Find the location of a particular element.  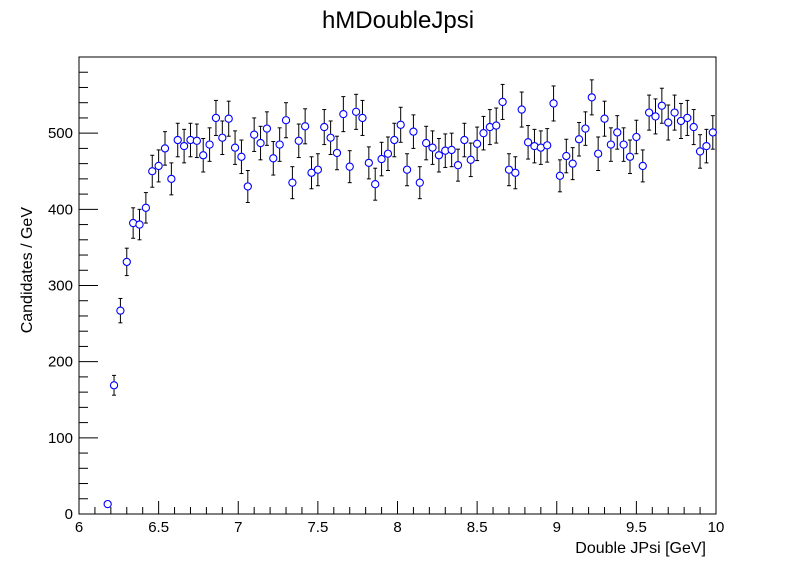

y-tick-label: 500 is located at coordinates (60, 133).